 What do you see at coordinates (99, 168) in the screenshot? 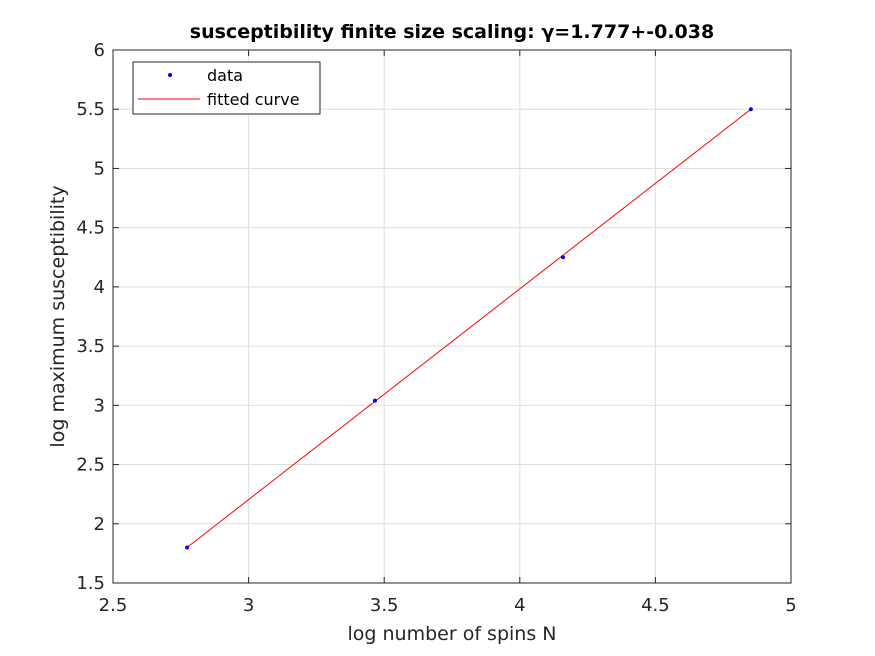
I see `y-tick-label: 5` at bounding box center [99, 168].